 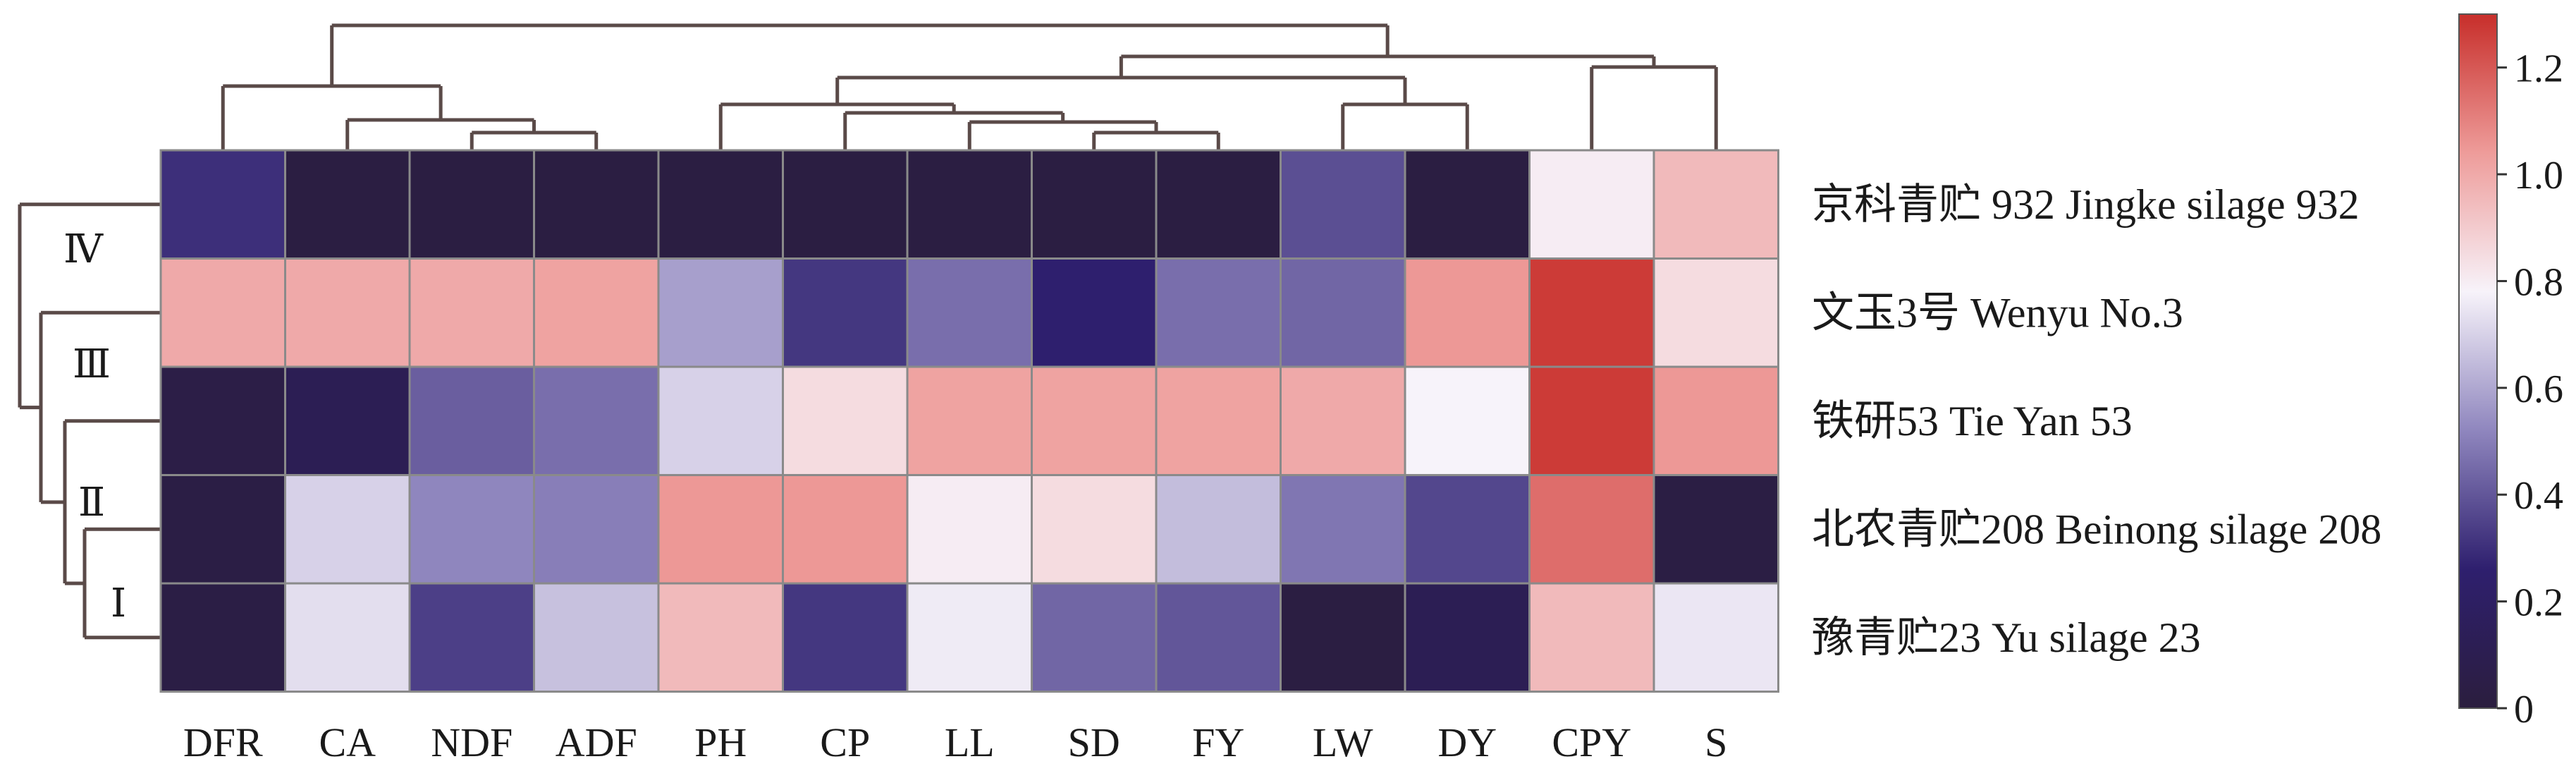 I want to click on colorbar-tick-label: 0, so click(x=2524, y=709).